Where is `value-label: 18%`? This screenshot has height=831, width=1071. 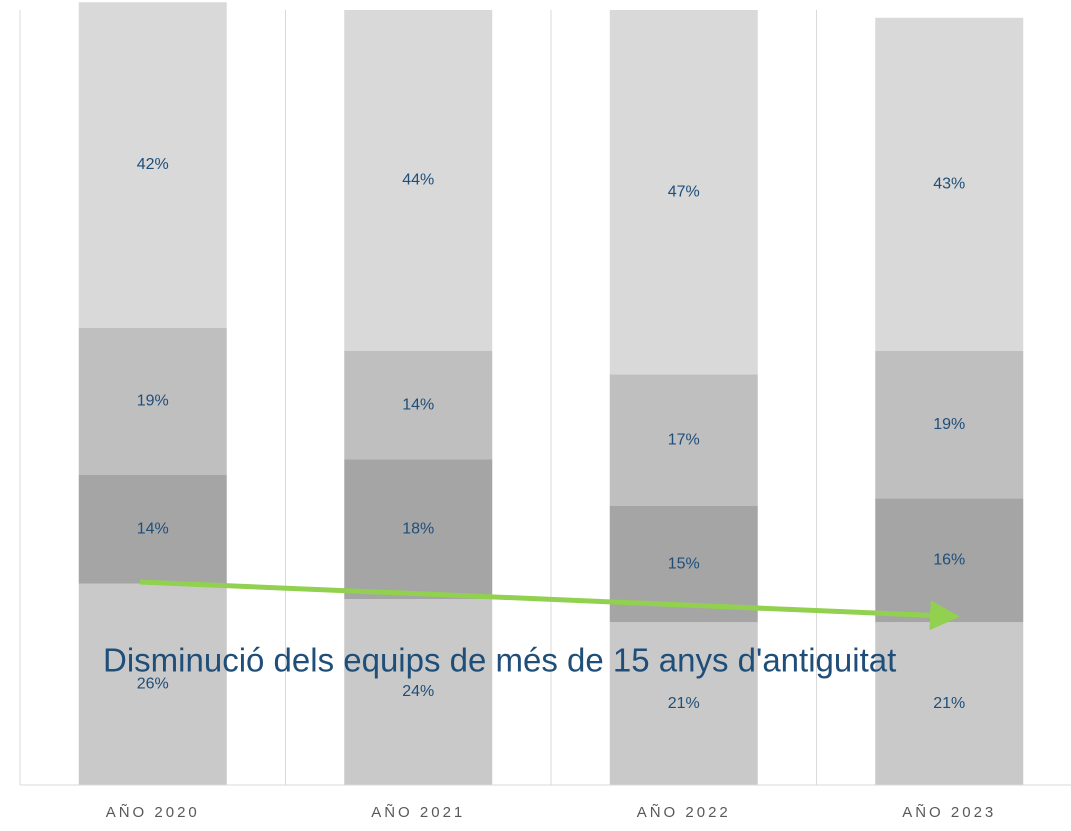
value-label: 18% is located at coordinates (418, 528).